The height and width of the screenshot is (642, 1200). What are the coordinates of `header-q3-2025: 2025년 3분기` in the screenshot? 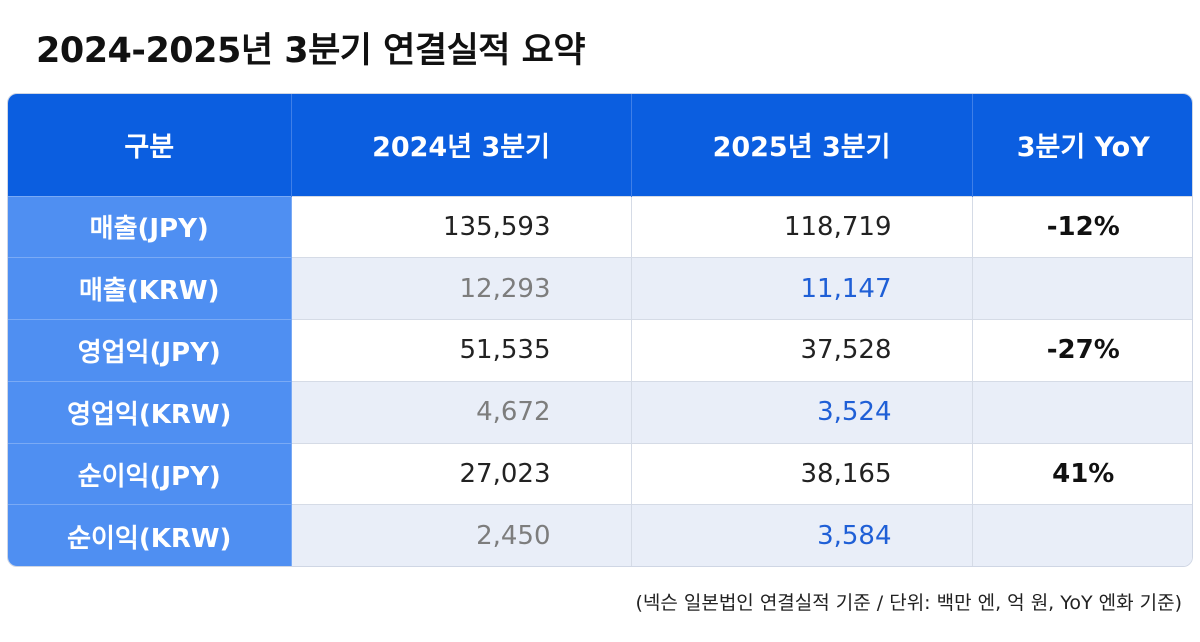 It's located at (802, 145).